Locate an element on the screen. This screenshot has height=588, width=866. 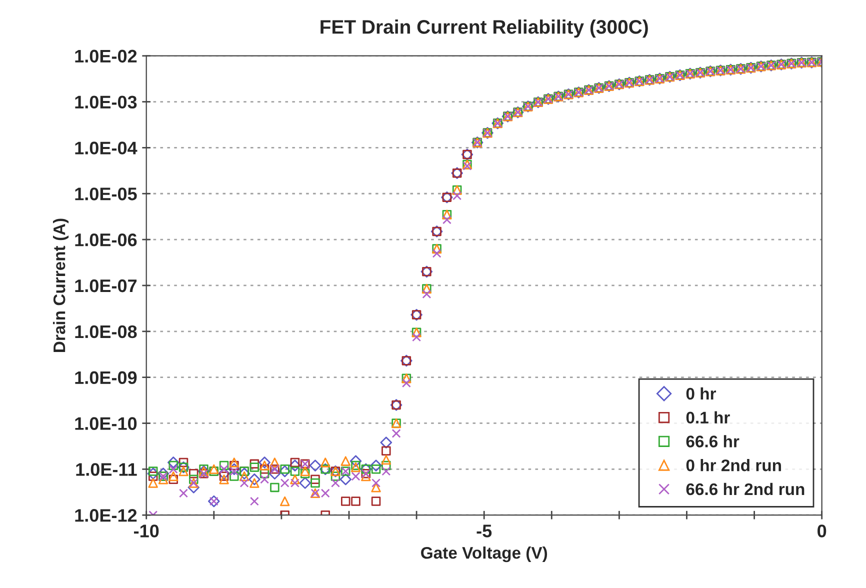
y-tick-label: 1.0E-09 is located at coordinates (106, 377).